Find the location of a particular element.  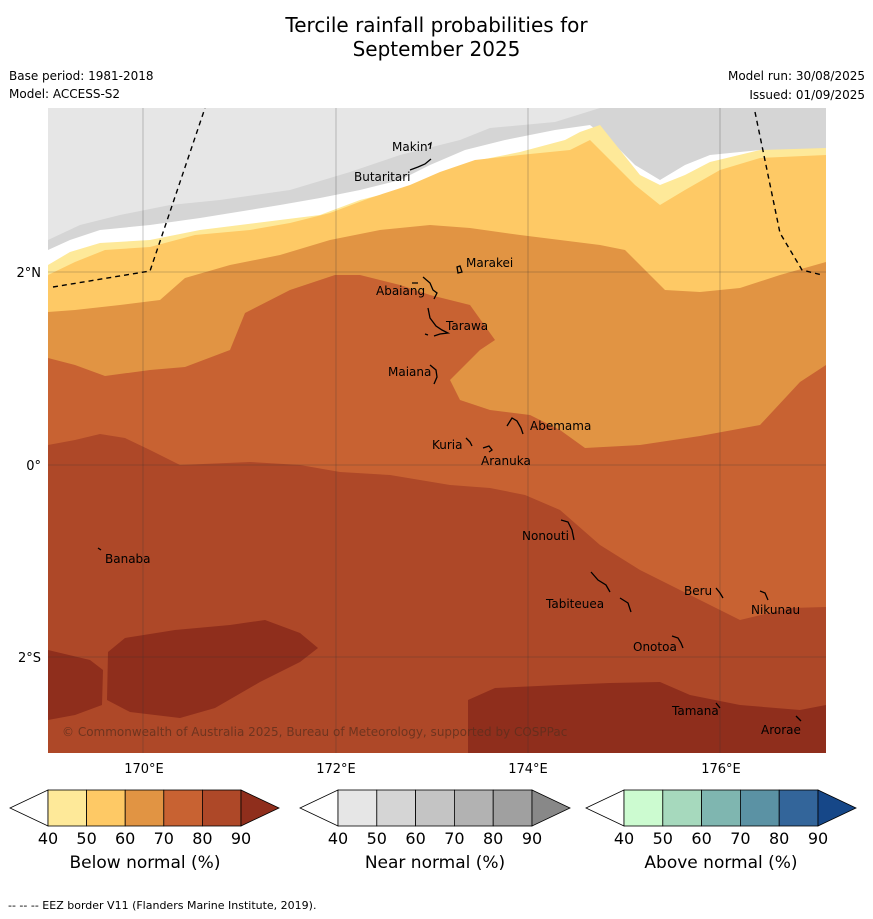

place-label-makin: Makin is located at coordinates (410, 147).